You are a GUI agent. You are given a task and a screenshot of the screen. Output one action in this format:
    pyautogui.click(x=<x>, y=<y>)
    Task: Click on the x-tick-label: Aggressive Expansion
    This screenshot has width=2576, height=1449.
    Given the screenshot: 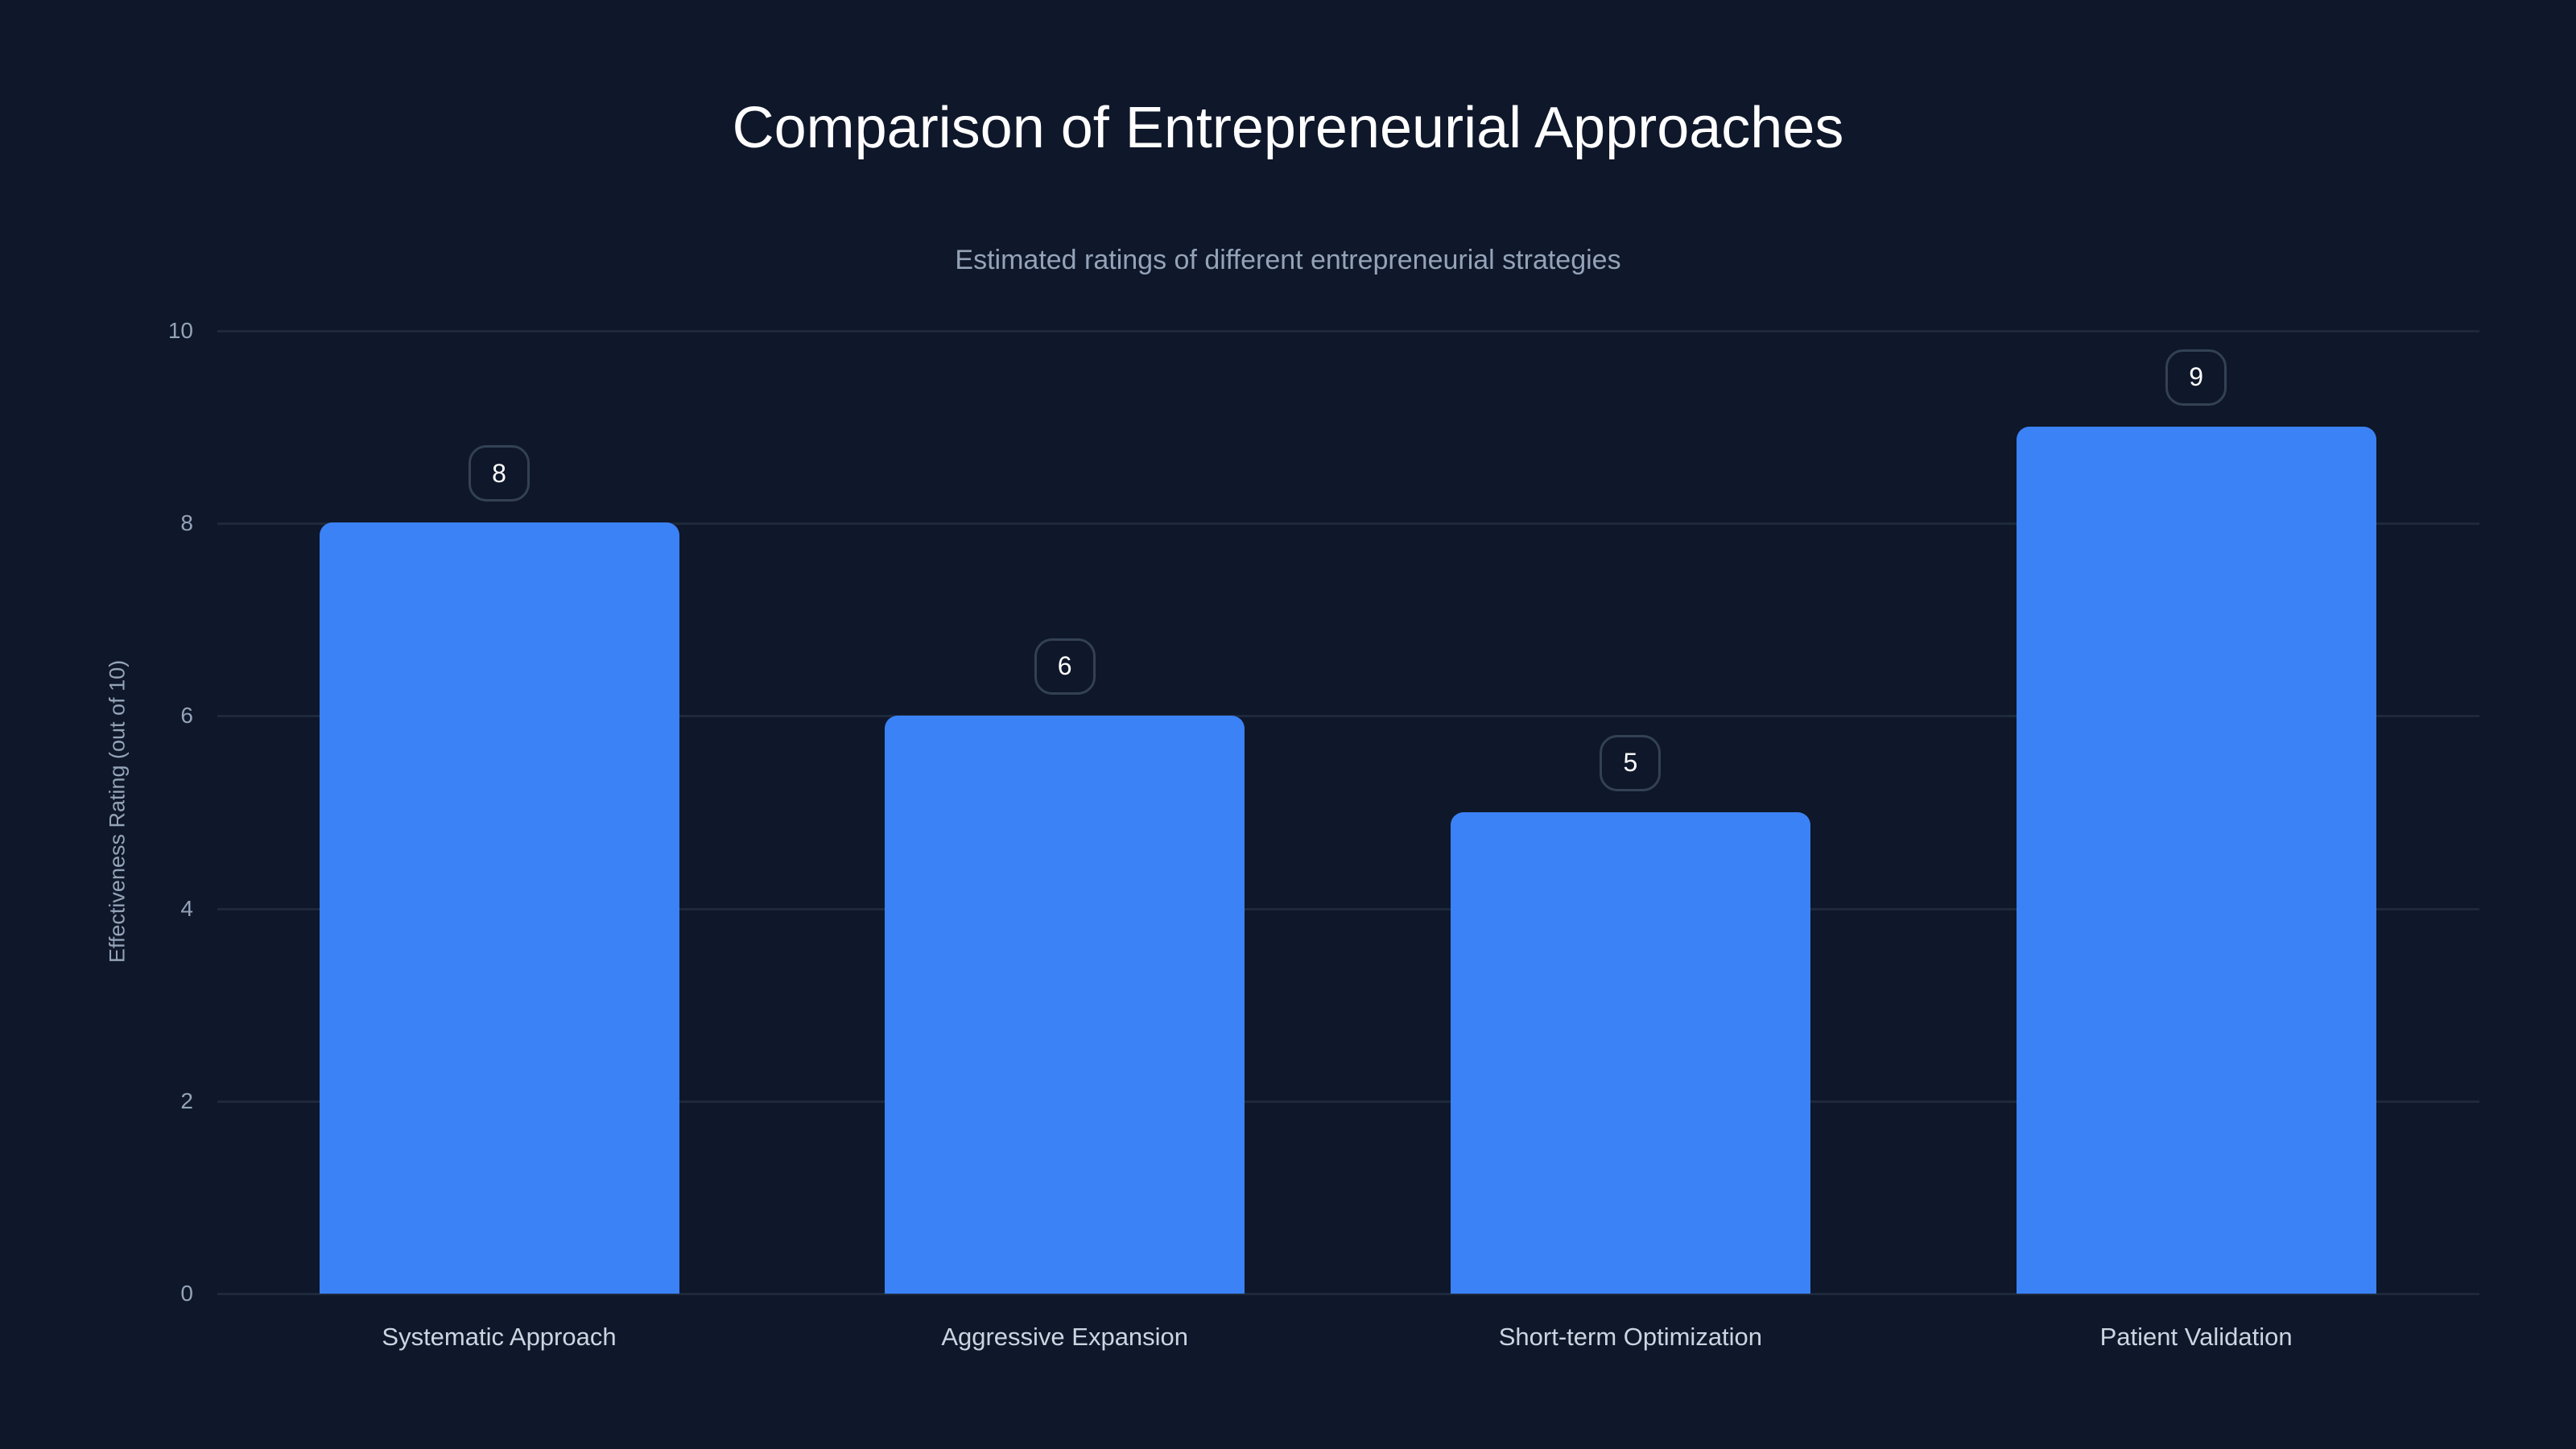 What is the action you would take?
    pyautogui.click(x=1065, y=1337)
    